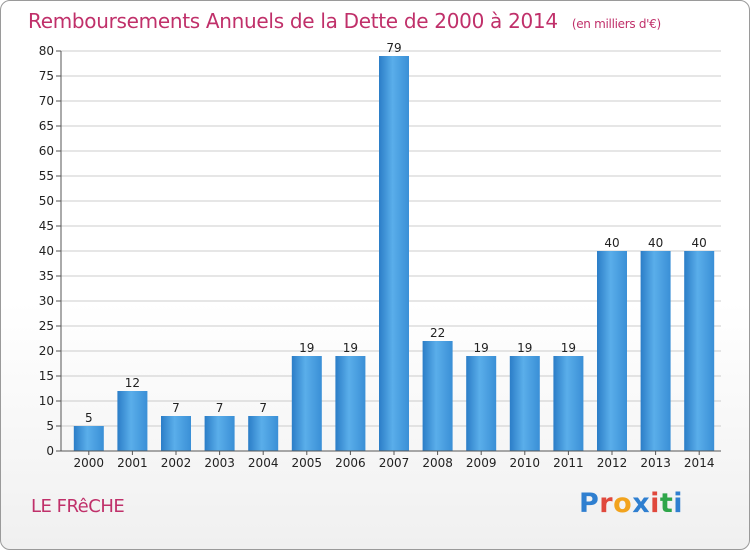 The height and width of the screenshot is (550, 750). What do you see at coordinates (481, 463) in the screenshot?
I see `xtick-label-2009: 2009` at bounding box center [481, 463].